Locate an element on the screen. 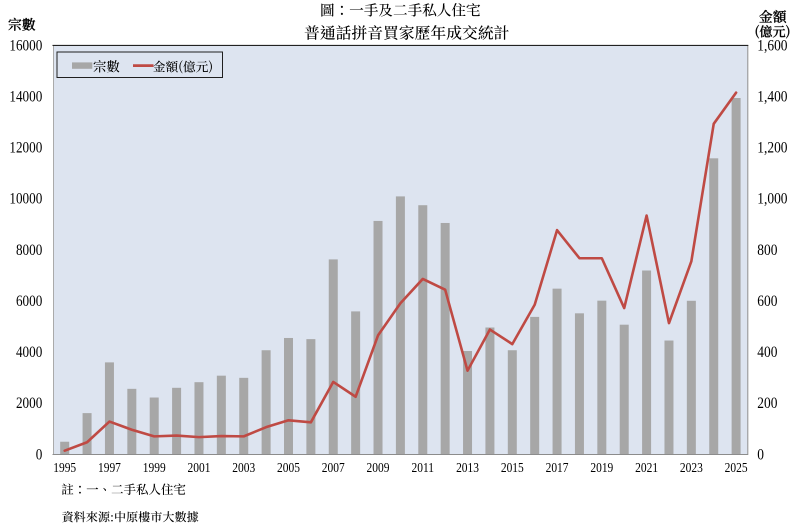 This screenshot has height=526, width=796. svg-text: 200 is located at coordinates (767, 403).